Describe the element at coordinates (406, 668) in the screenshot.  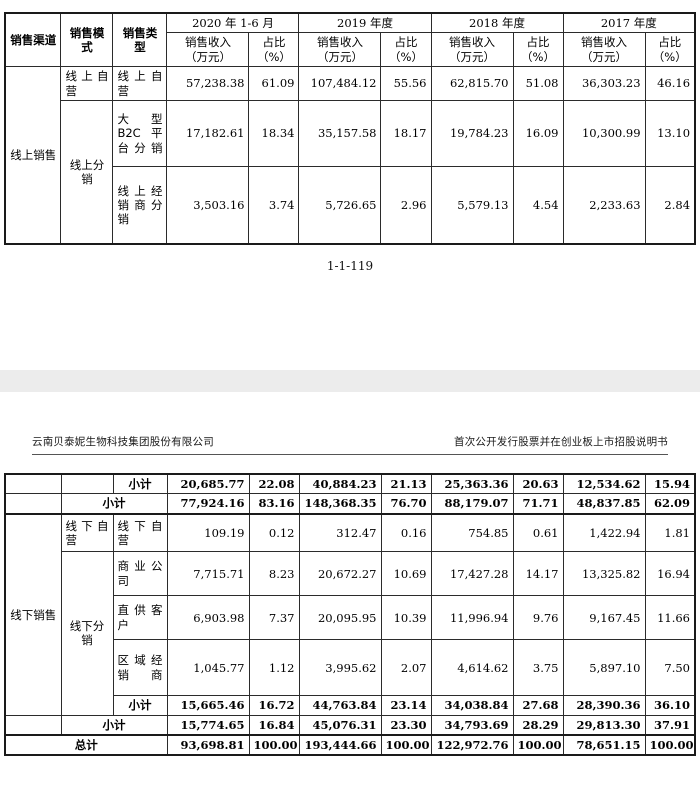
I see `cell-value: 2.07` at that location.